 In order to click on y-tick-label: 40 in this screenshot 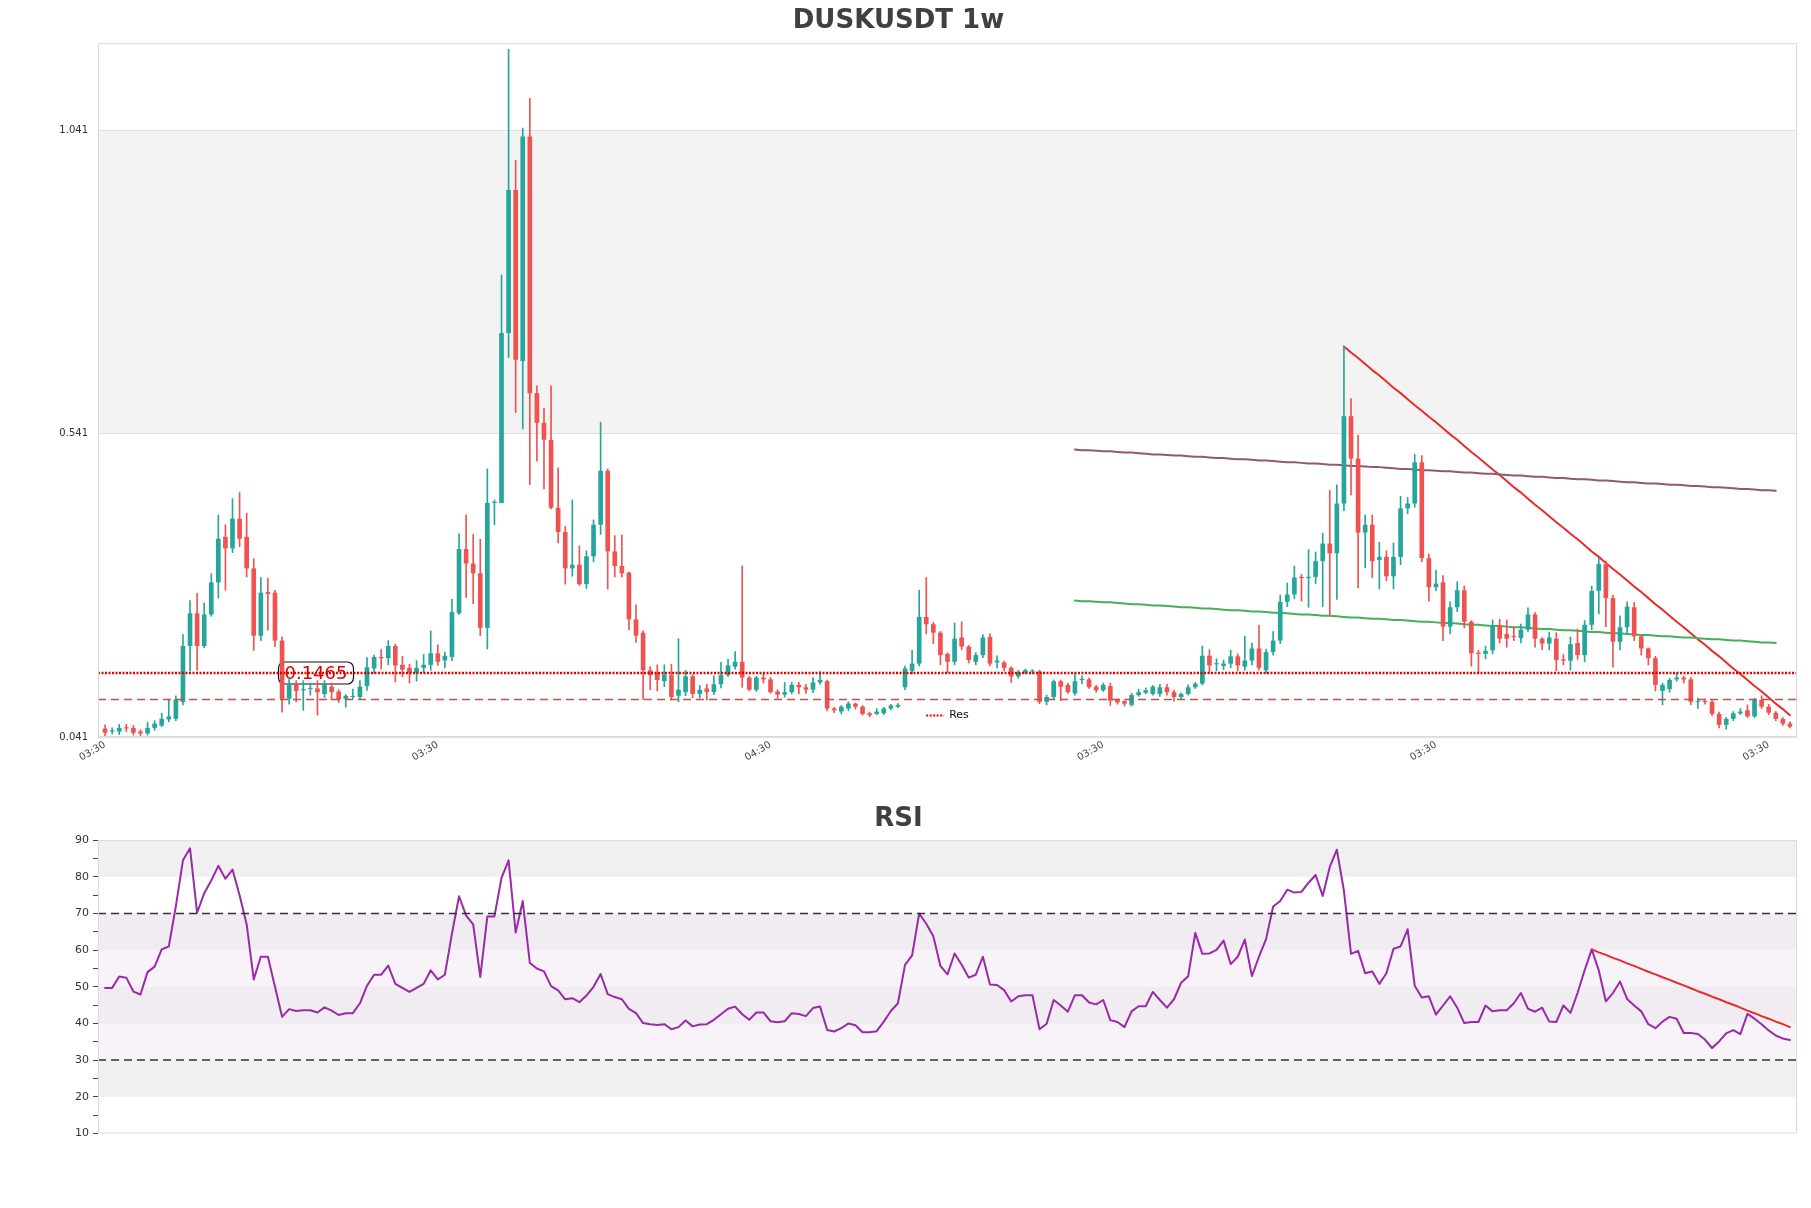, I will do `click(82, 1023)`.